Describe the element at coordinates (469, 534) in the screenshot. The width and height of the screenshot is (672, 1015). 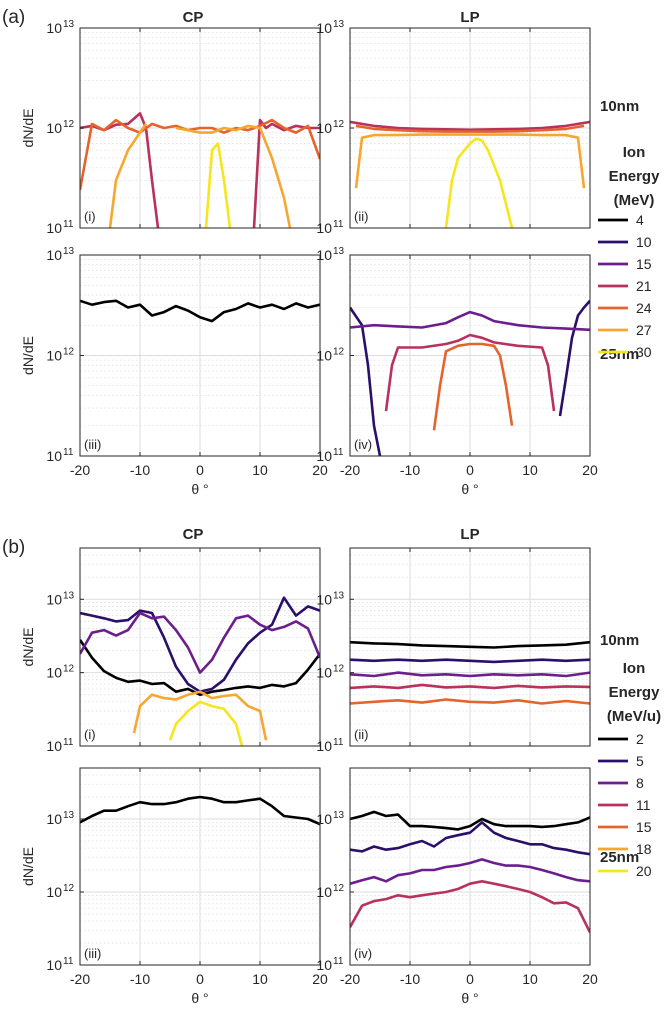
I see `column-title-lp-b: LP` at that location.